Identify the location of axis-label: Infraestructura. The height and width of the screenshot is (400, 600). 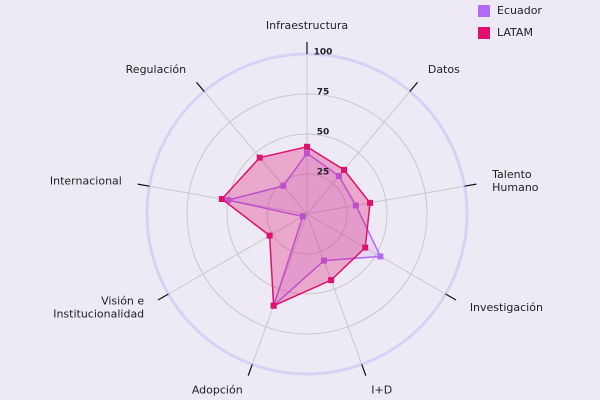
(307, 25).